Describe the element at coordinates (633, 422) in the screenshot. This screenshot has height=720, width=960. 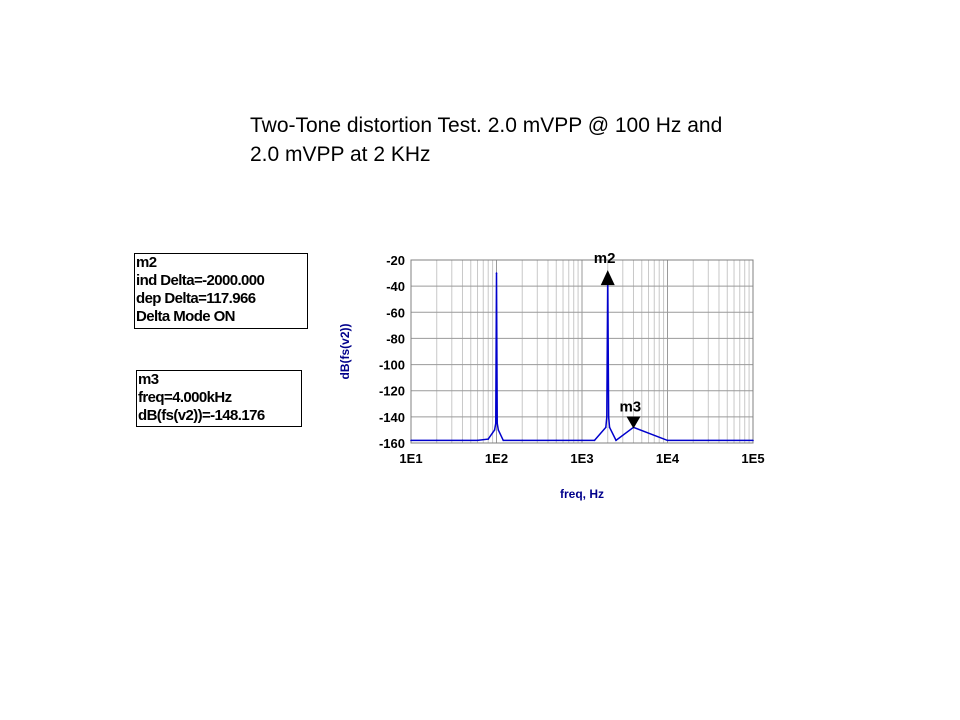
I see `marker-m3-triangle` at that location.